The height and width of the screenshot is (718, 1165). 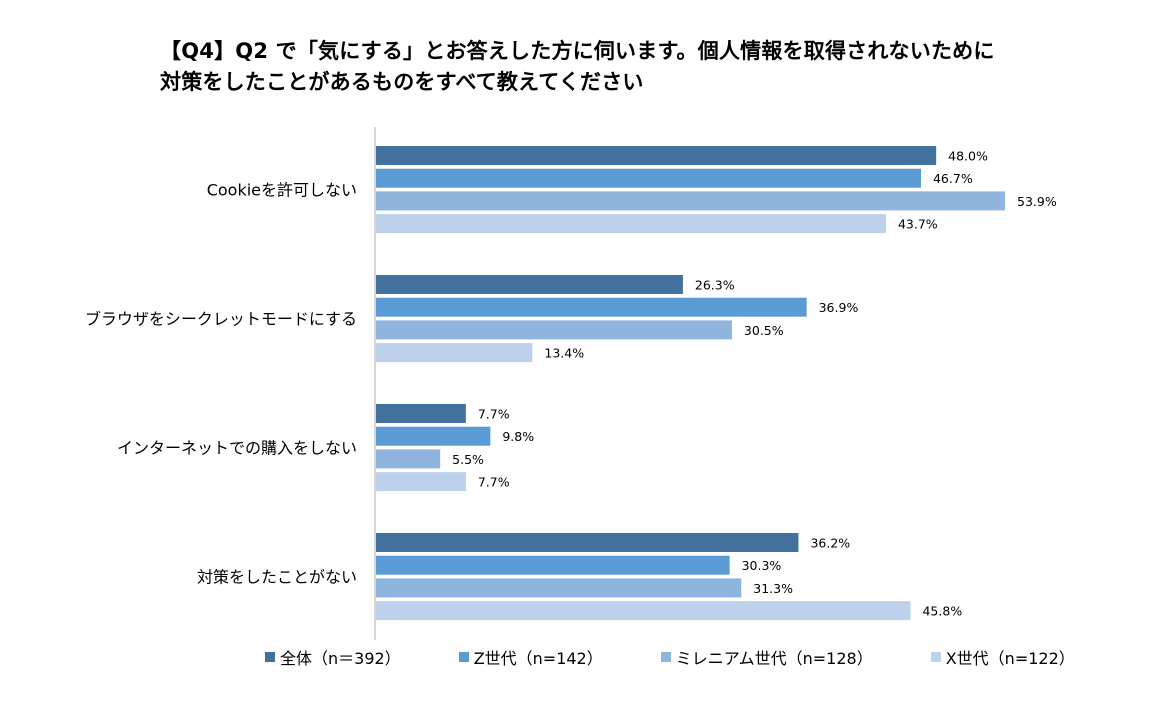 I want to click on data-label: 13.4%, so click(x=564, y=353).